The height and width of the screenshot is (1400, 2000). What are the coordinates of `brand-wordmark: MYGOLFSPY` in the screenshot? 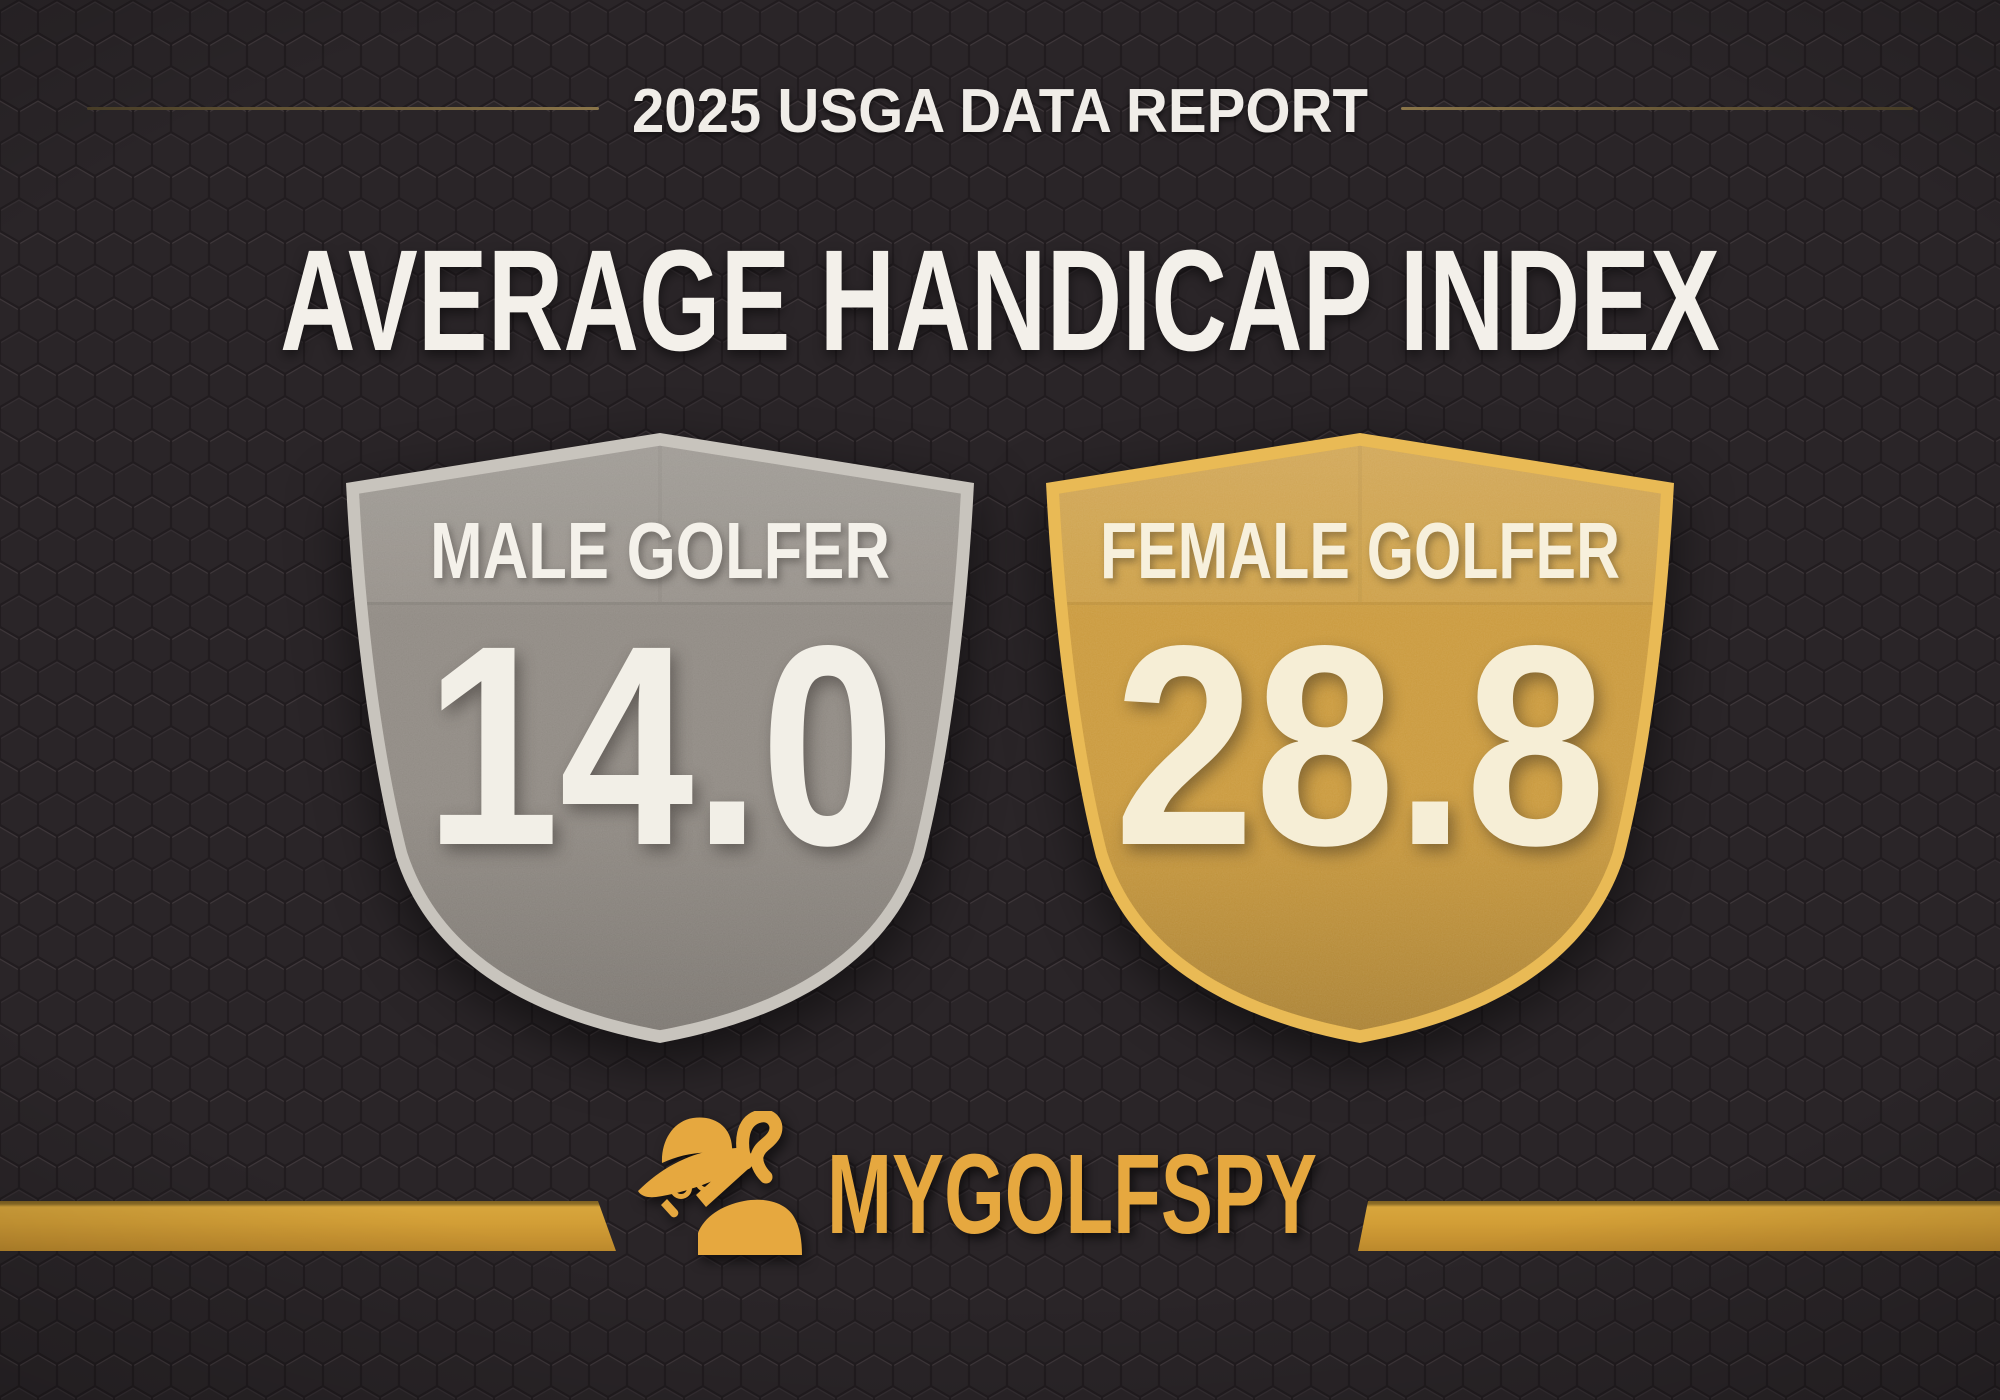 It's located at (1072, 1196).